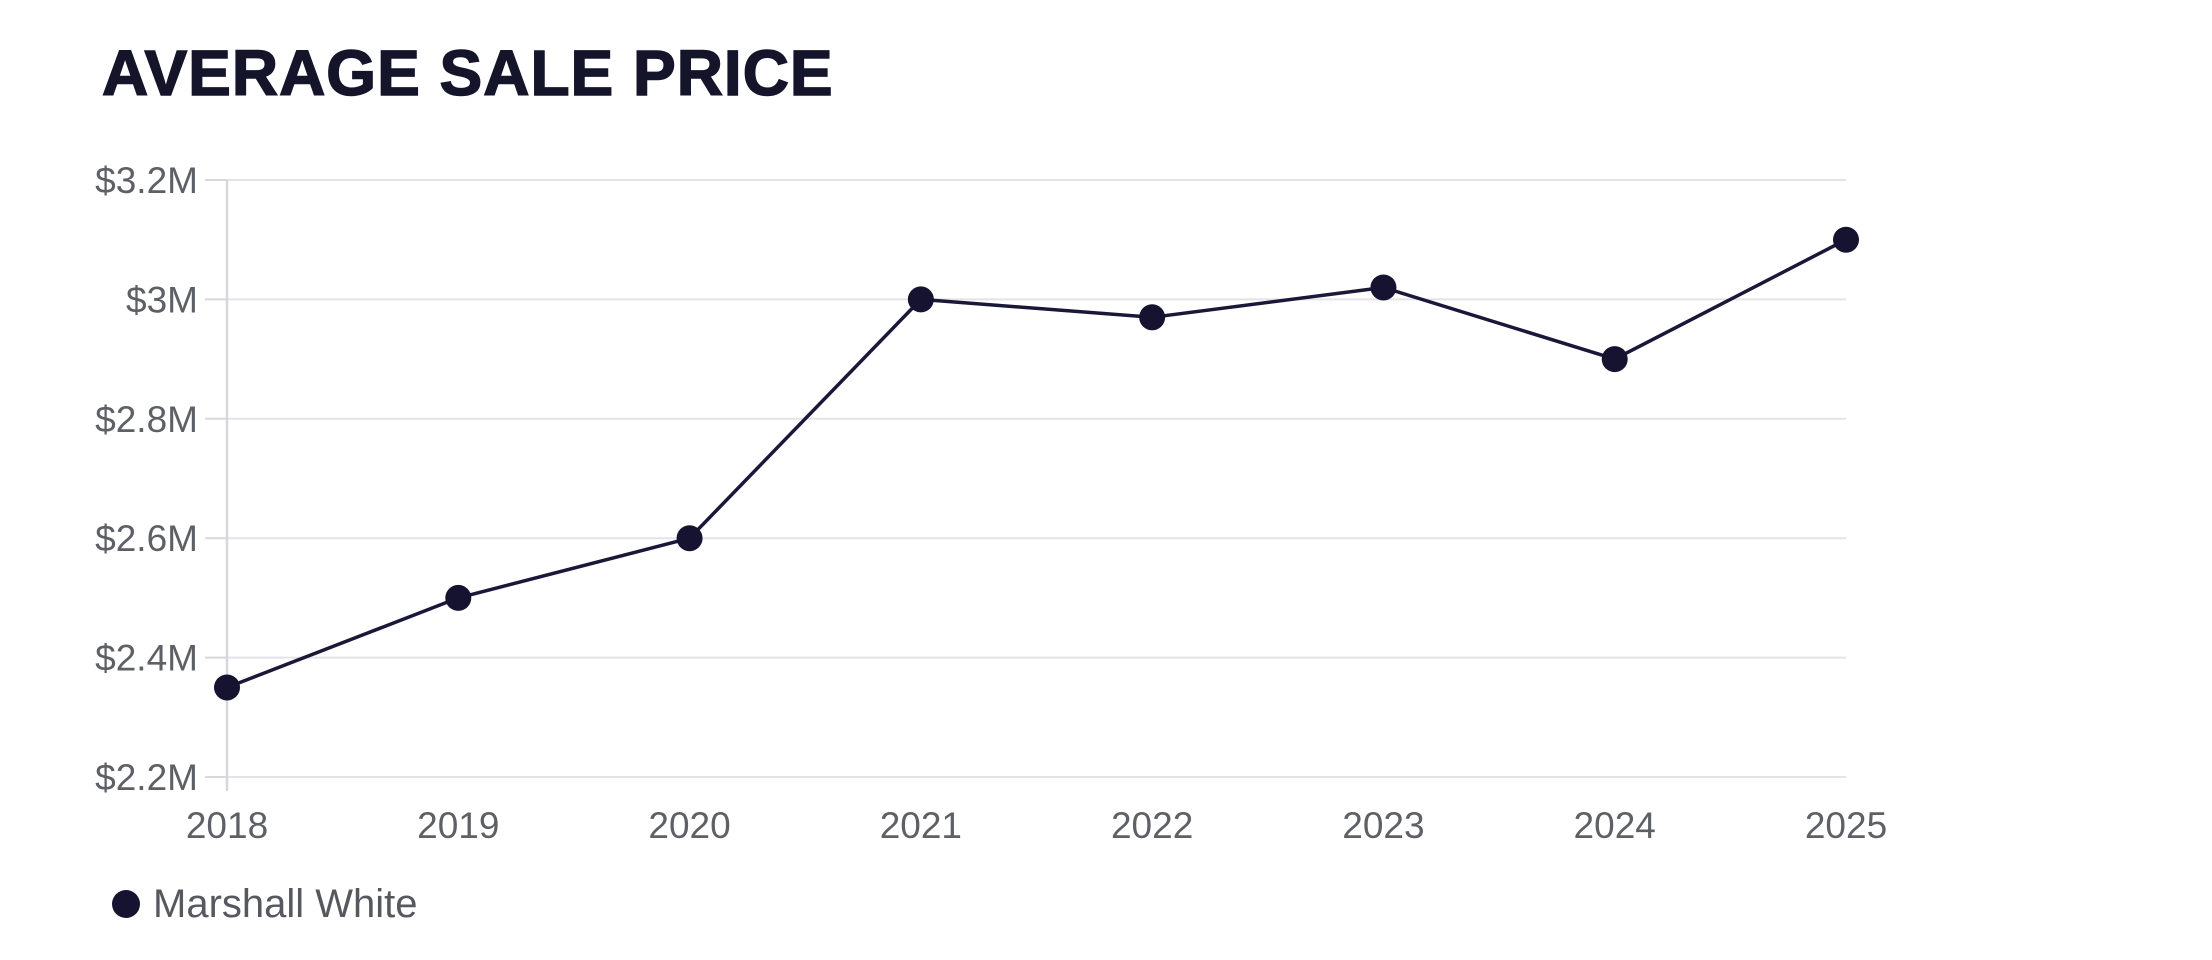  What do you see at coordinates (227, 825) in the screenshot?
I see `x-tick-label: 2018` at bounding box center [227, 825].